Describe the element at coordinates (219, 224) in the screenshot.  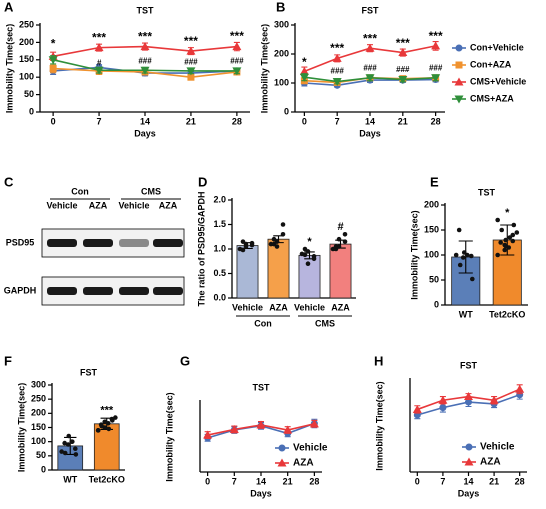
I see `y-tick-label: 1.5` at that location.